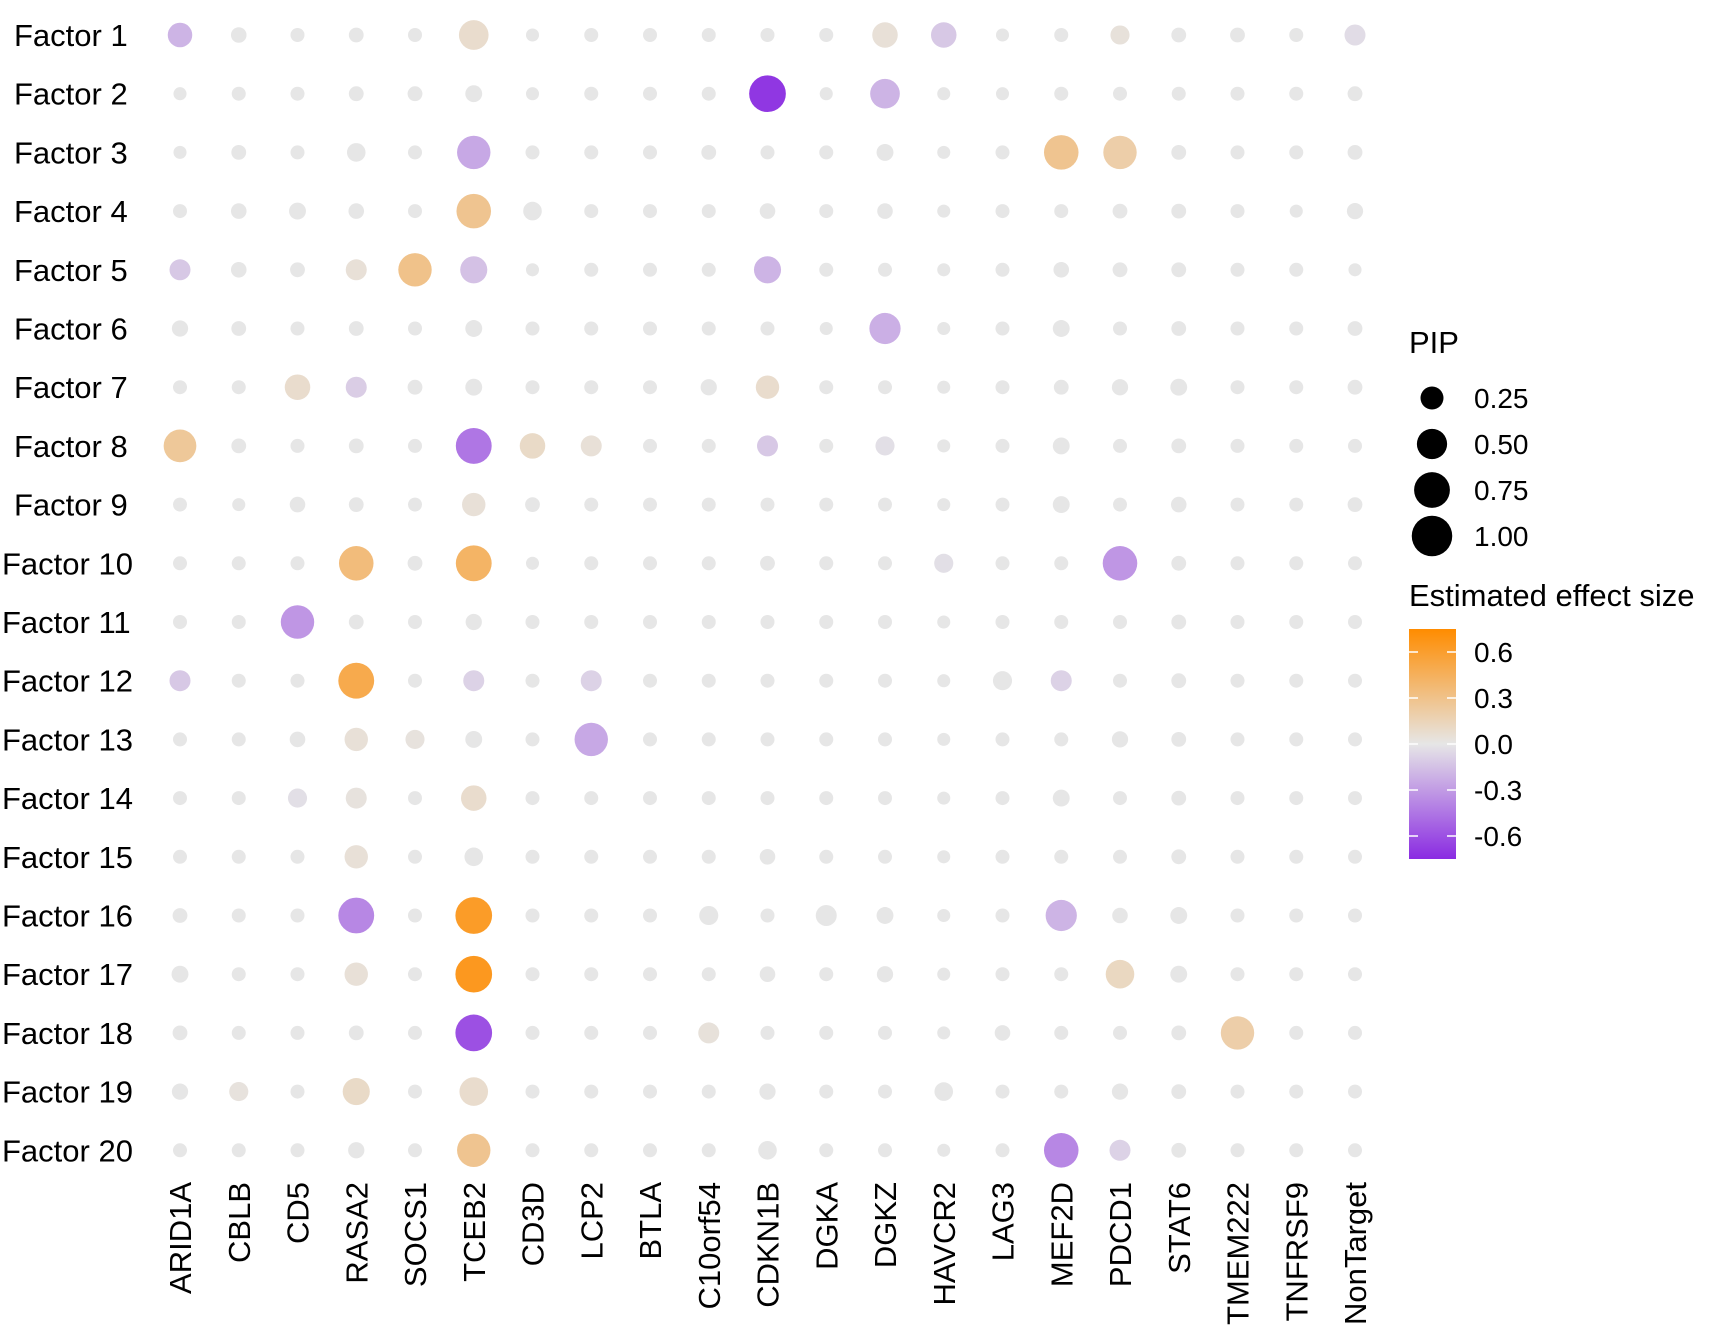  I want to click on dot-factor-15-c10orf54, so click(708, 856).